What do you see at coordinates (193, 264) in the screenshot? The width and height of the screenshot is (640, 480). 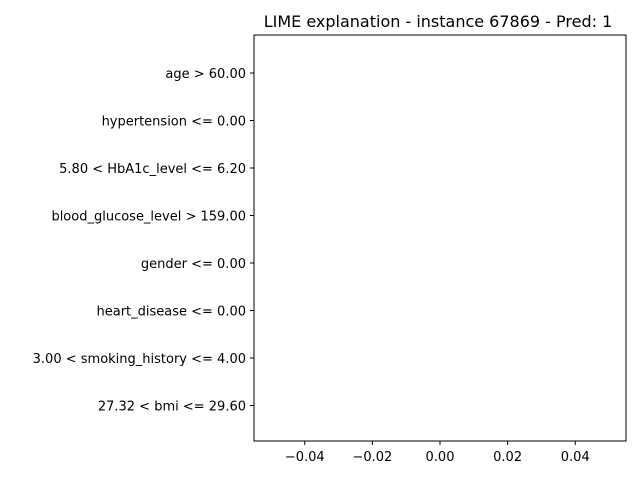 I see `y-tick-label: gender <= 0.00` at bounding box center [193, 264].